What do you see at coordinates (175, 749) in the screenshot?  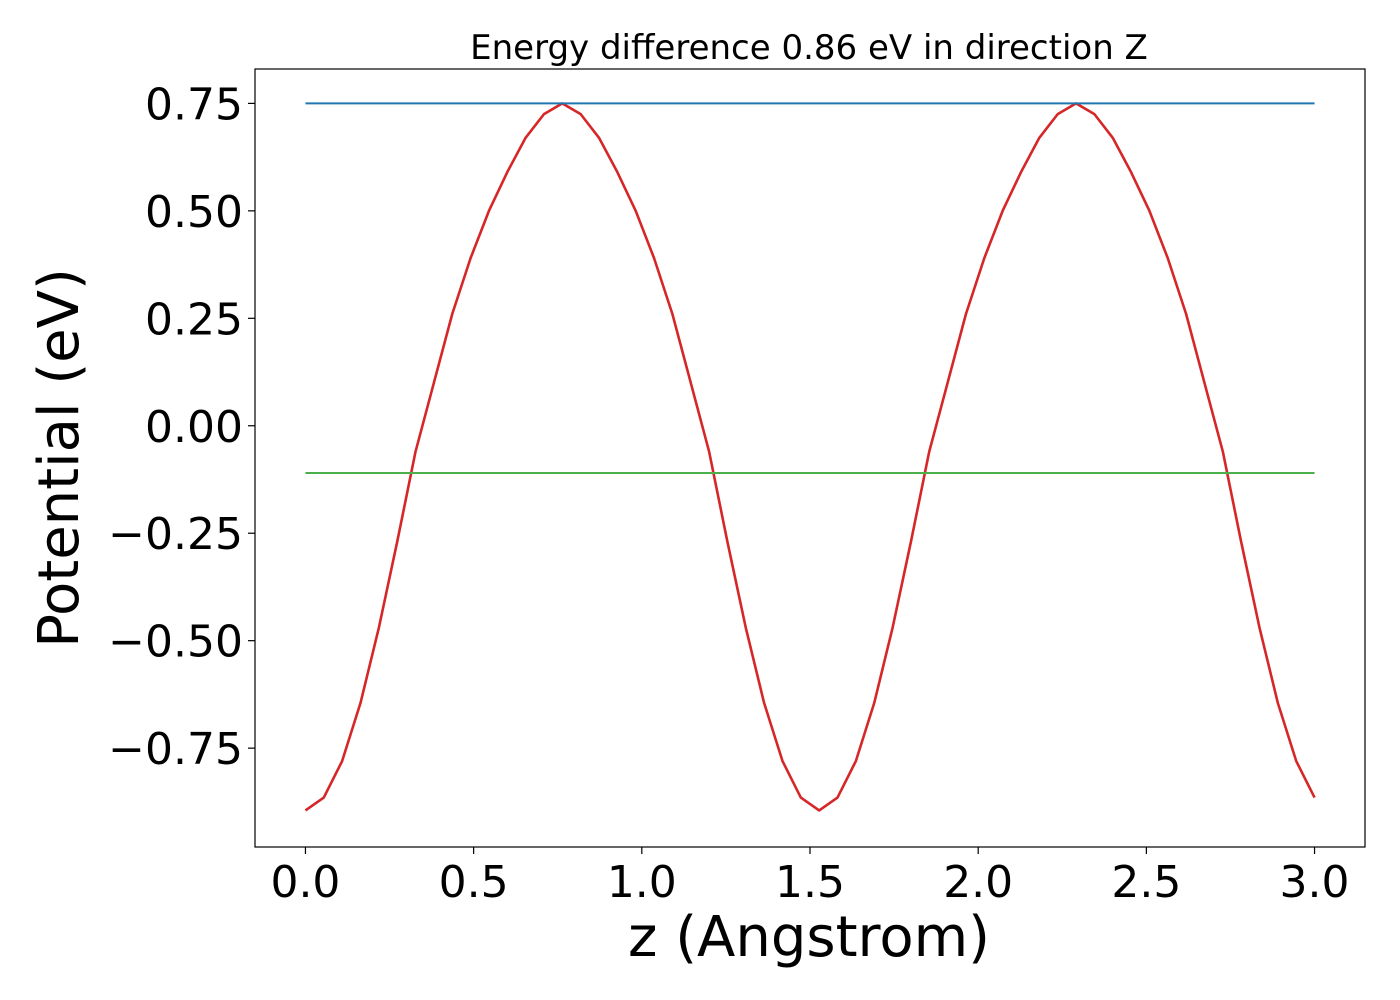 I see `y-tick-label: −0.75` at bounding box center [175, 749].